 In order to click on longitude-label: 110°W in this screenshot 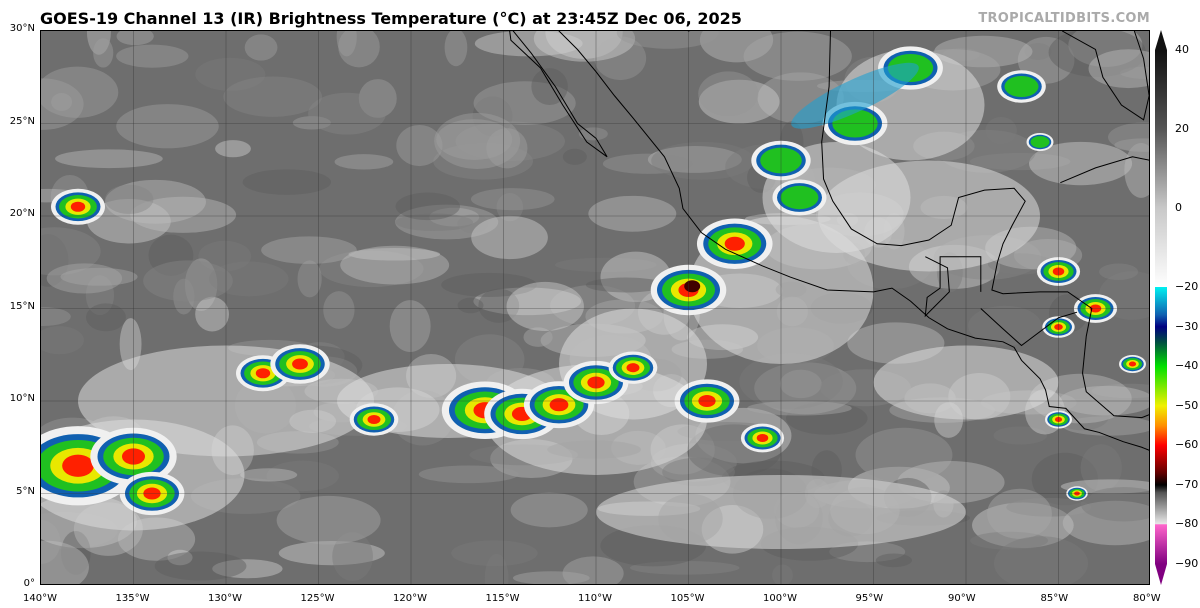, I will do `click(595, 598)`.